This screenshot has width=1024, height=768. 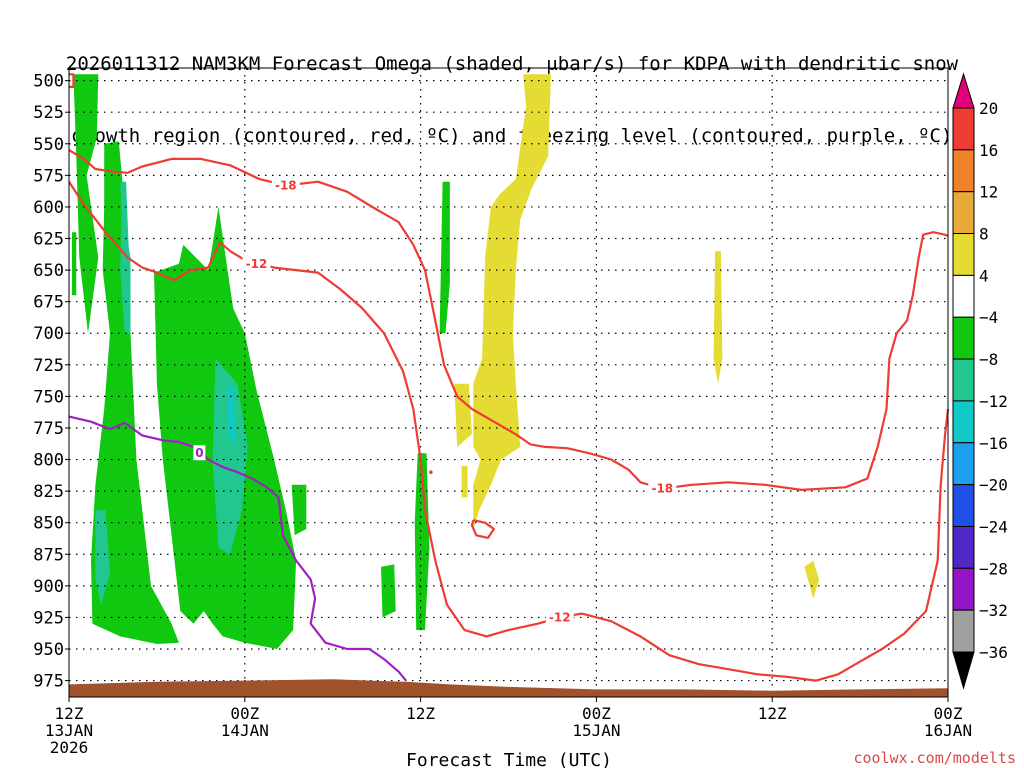 What do you see at coordinates (988, 150) in the screenshot?
I see `colorbar-label-1: 16` at bounding box center [988, 150].